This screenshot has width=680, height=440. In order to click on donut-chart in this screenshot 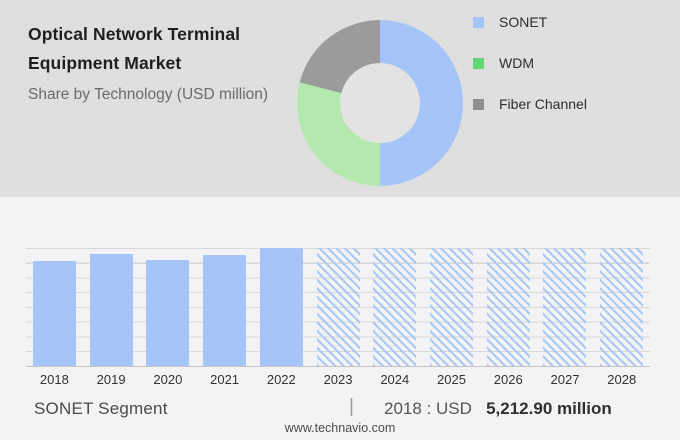, I will do `click(380, 103)`.